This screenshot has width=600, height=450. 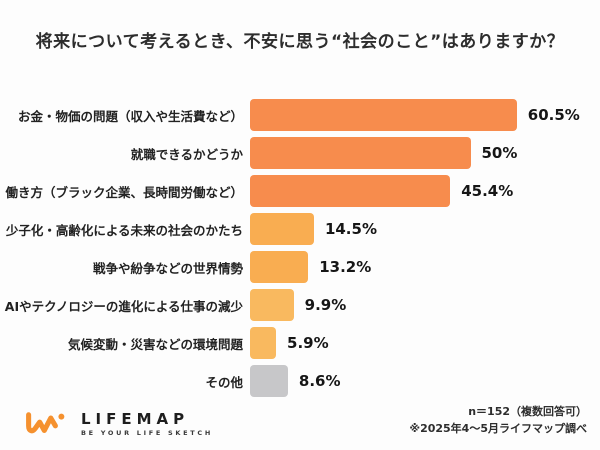 I want to click on chart-row: 戦争や紛争などの世界情勢 13.2%, so click(x=300, y=267).